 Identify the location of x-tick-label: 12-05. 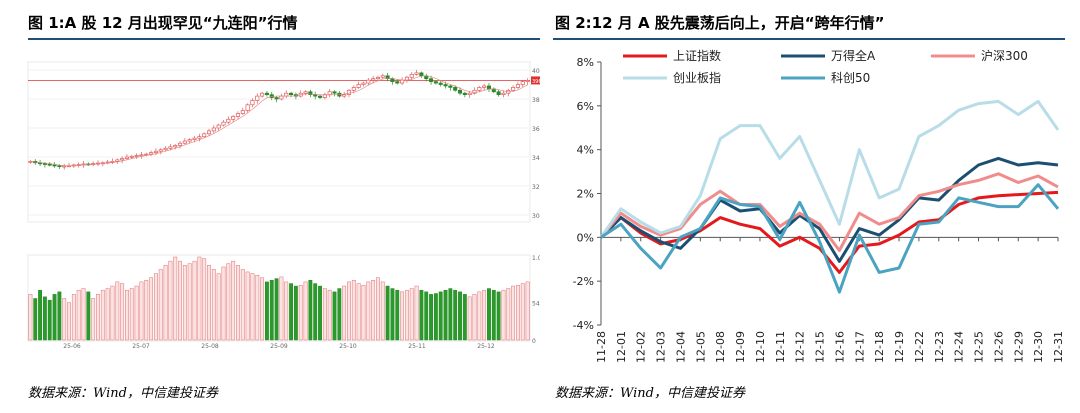
(700, 347).